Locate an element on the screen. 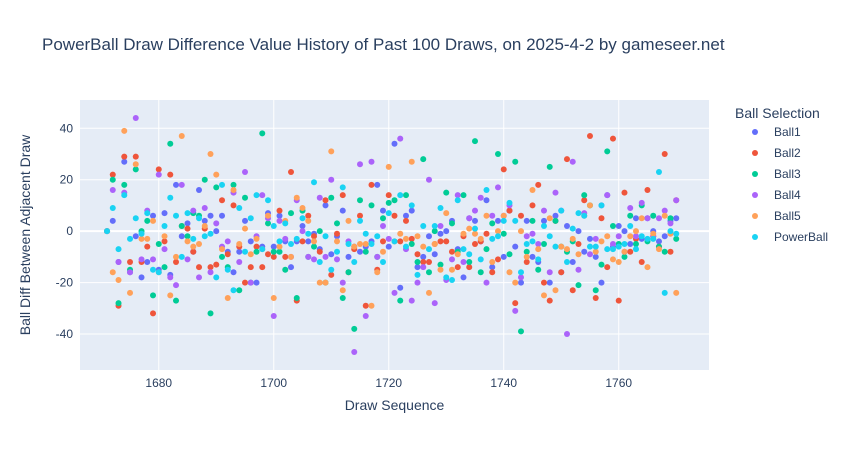 The image size is (850, 450). legend-label-ball1: Ball1 is located at coordinates (787, 132).